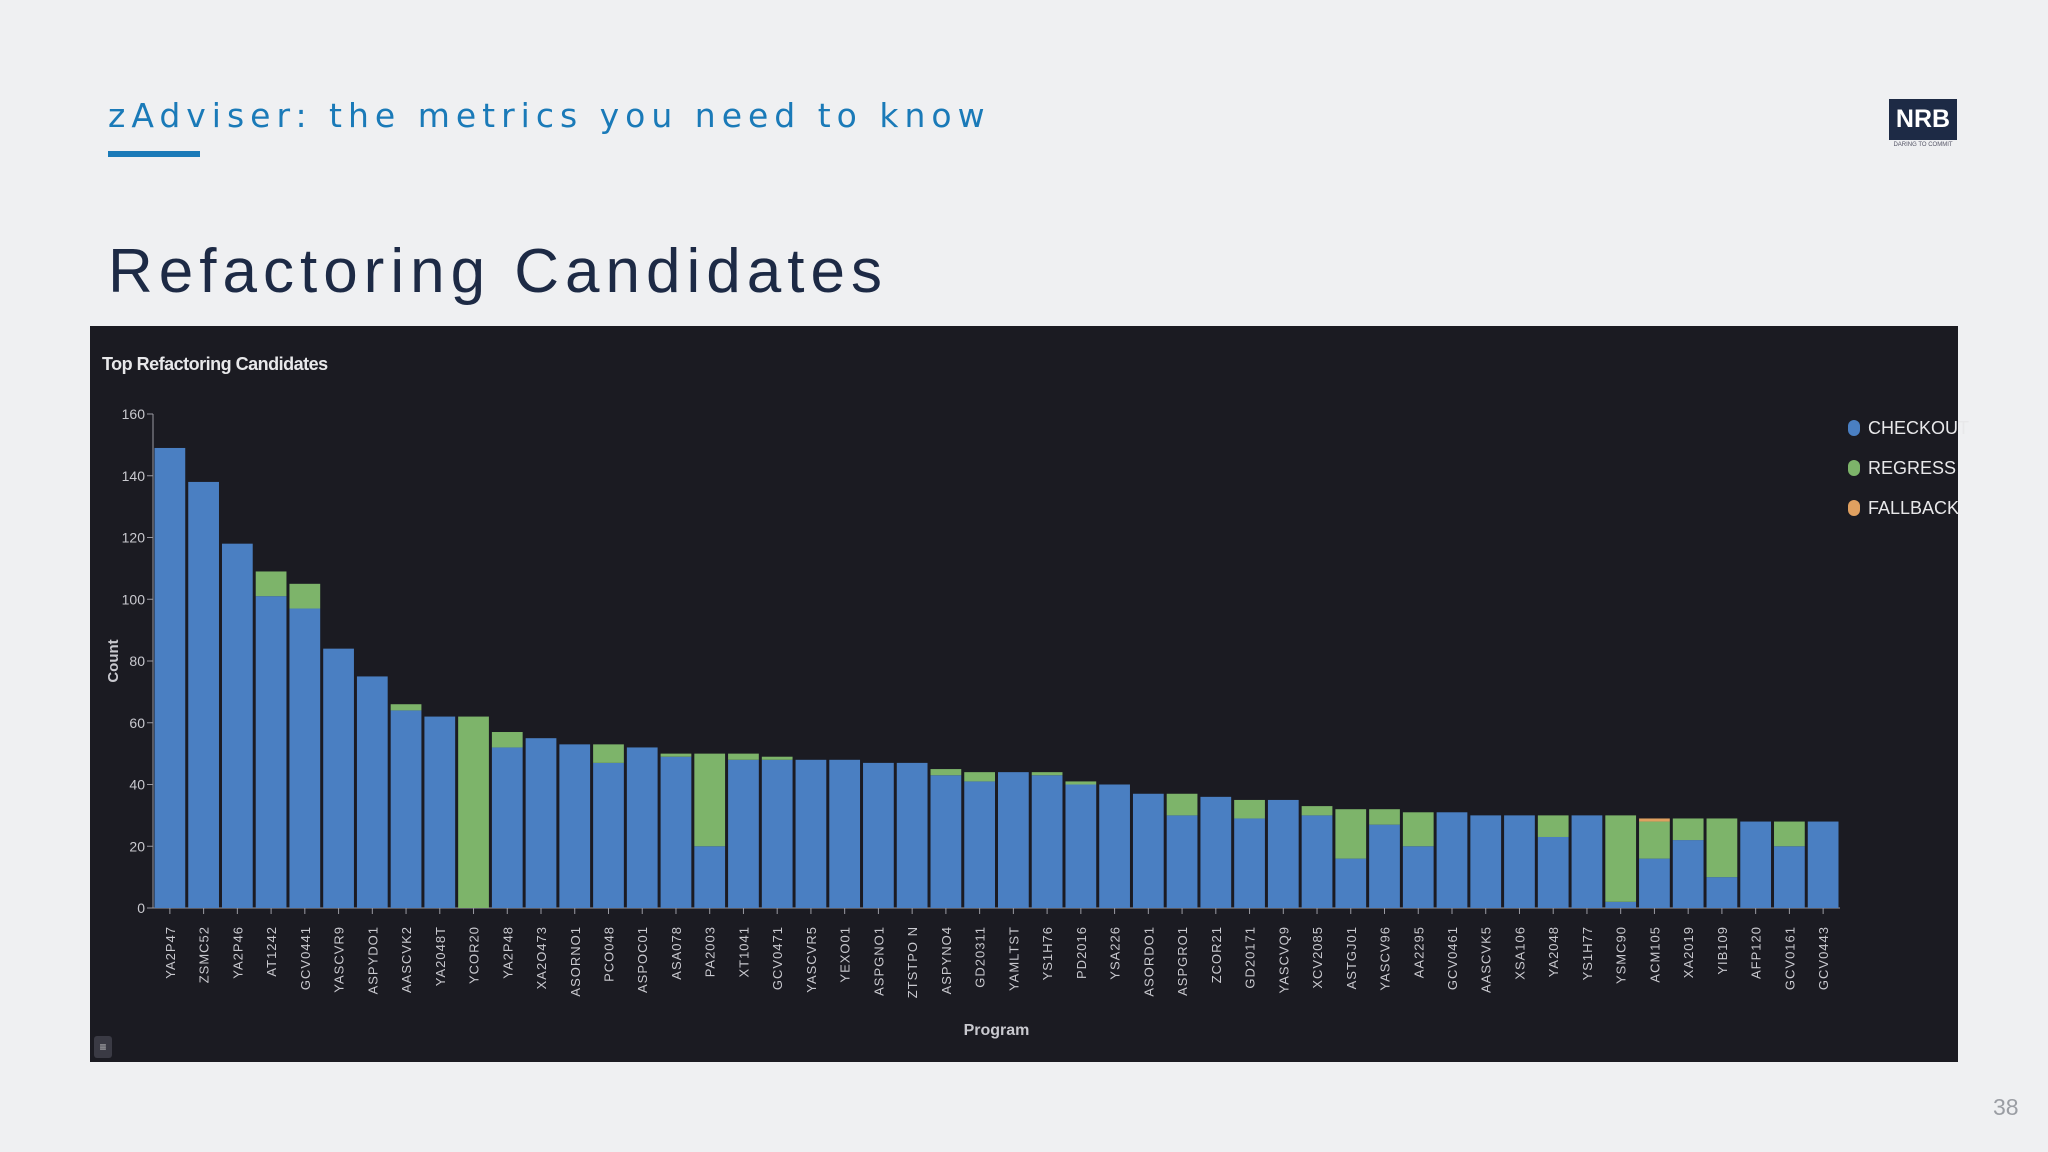 The image size is (2048, 1152). Describe the element at coordinates (1486, 959) in the screenshot. I see `x-tick-label: AASCVK5` at that location.